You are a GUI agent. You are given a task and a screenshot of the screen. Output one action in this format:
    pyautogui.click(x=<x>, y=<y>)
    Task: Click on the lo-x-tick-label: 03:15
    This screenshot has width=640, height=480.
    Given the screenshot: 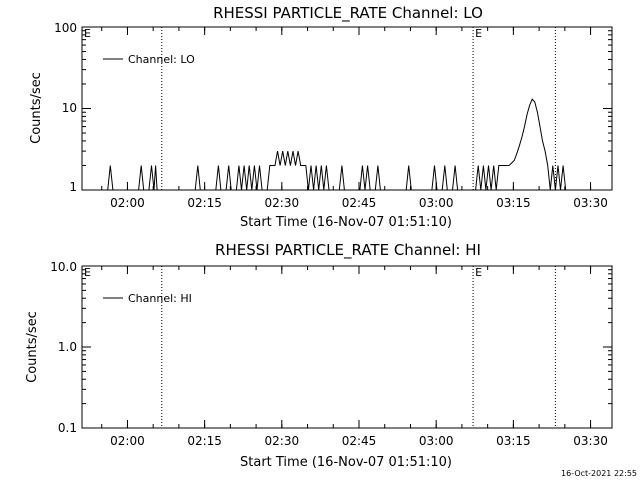 What is the action you would take?
    pyautogui.click(x=513, y=203)
    